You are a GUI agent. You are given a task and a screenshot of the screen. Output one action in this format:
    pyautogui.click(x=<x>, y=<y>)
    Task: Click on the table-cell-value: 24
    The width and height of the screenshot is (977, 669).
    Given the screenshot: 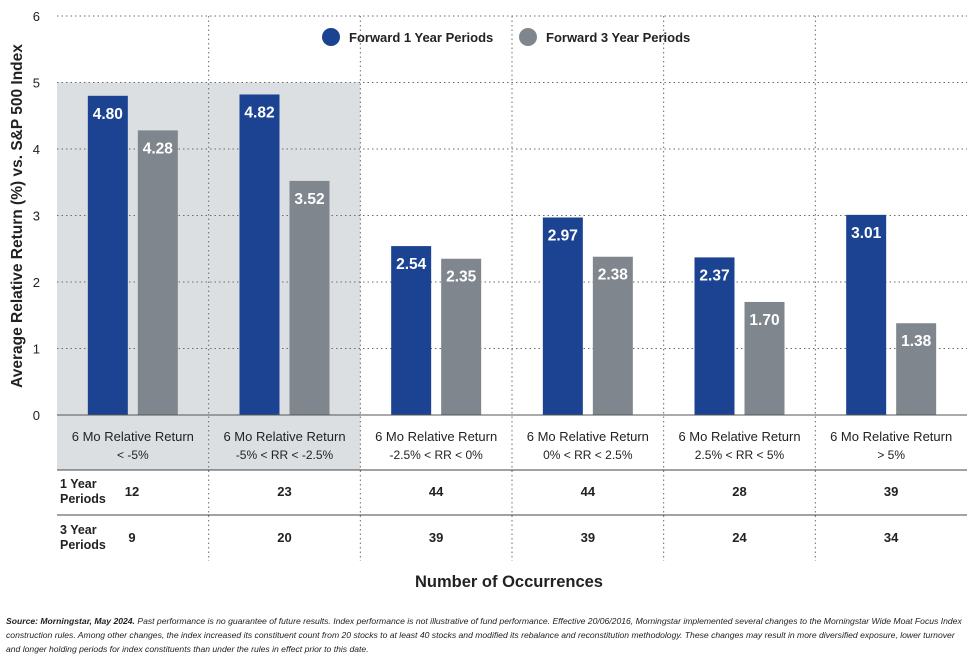 What is the action you would take?
    pyautogui.click(x=739, y=537)
    